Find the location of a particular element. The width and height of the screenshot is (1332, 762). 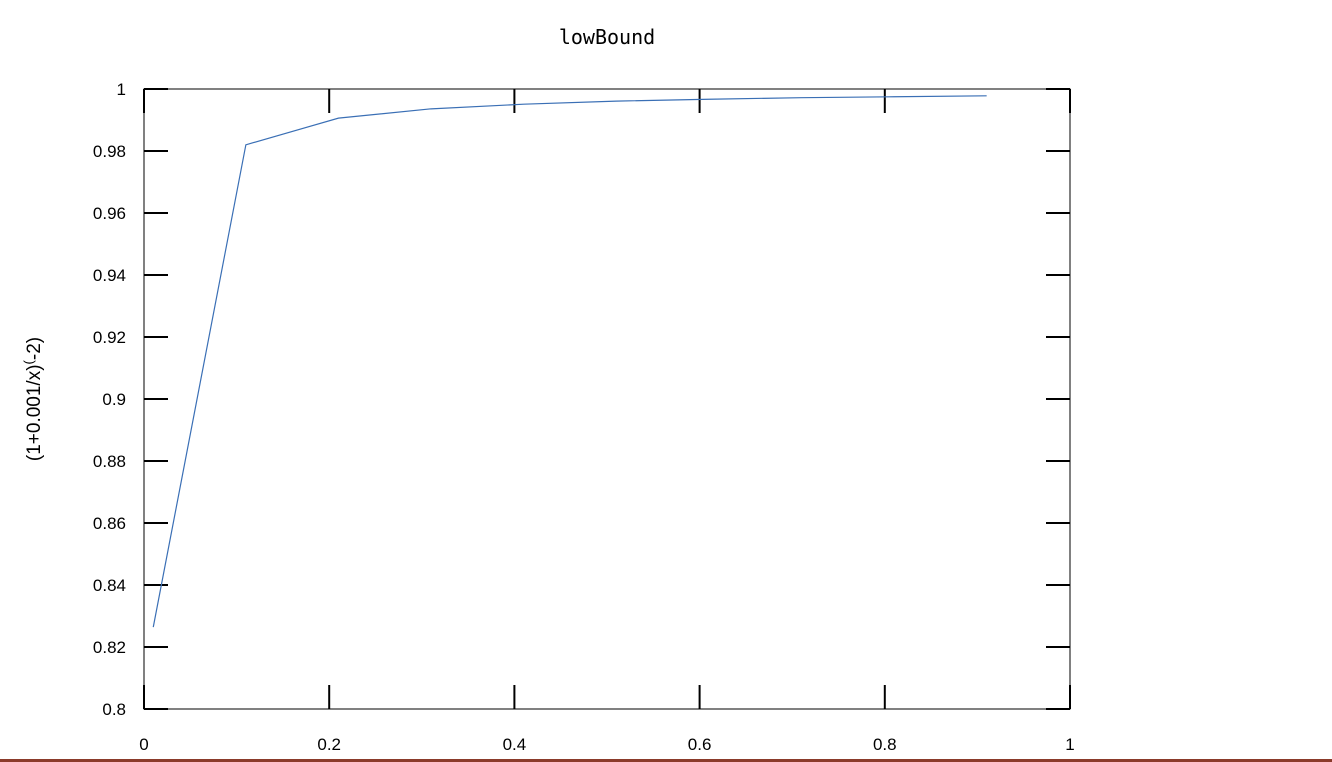

svg-text: (1+0.001/x)(-2) is located at coordinates (33, 399).